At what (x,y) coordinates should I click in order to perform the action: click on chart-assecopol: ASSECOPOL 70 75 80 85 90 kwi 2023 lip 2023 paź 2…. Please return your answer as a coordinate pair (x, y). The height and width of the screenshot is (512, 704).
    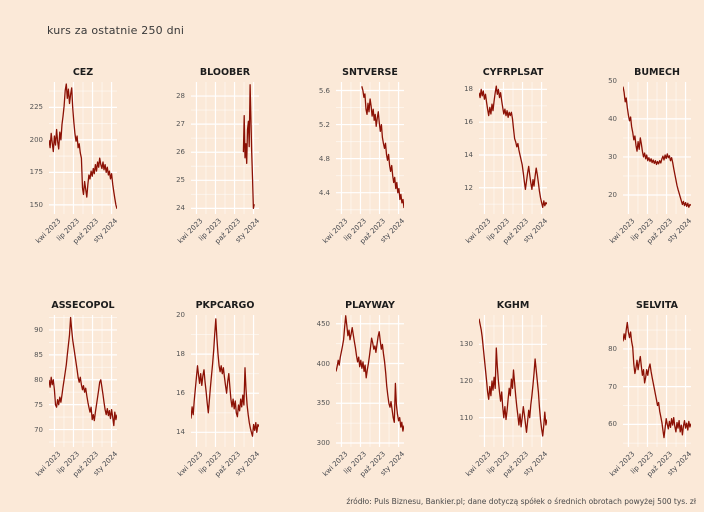
    Looking at the image, I should click on (75, 388).